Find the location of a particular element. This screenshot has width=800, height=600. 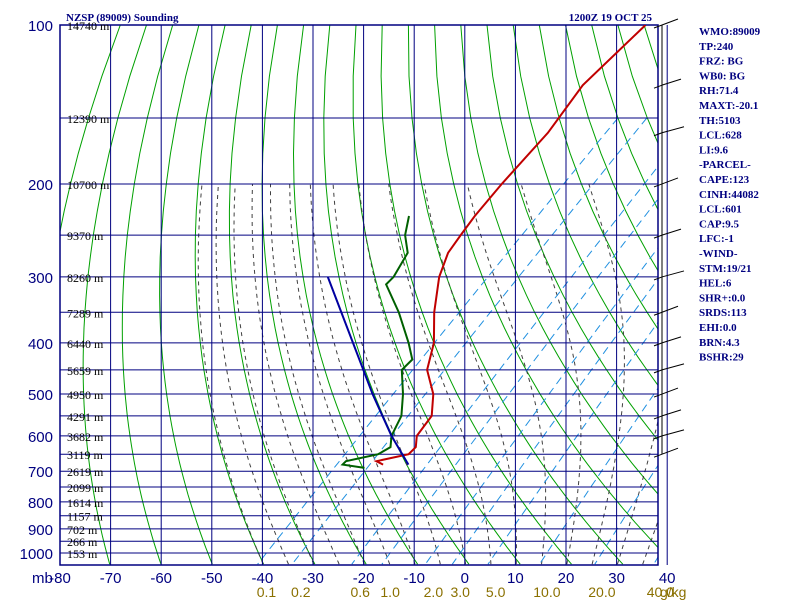

stat-line: TP:240 is located at coordinates (716, 47).